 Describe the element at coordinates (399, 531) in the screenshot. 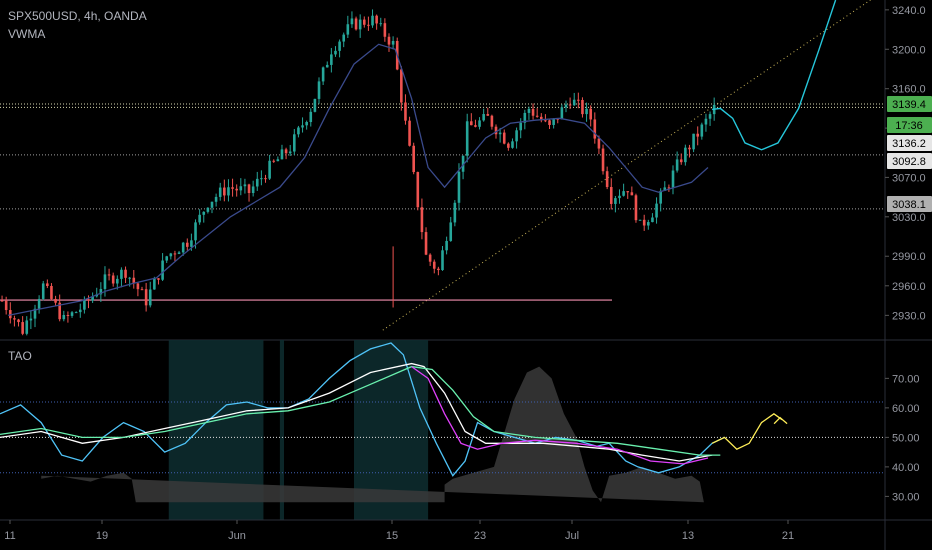

I see `time-axis: 11 19 Jun 15 23 Jul 13 21` at that location.